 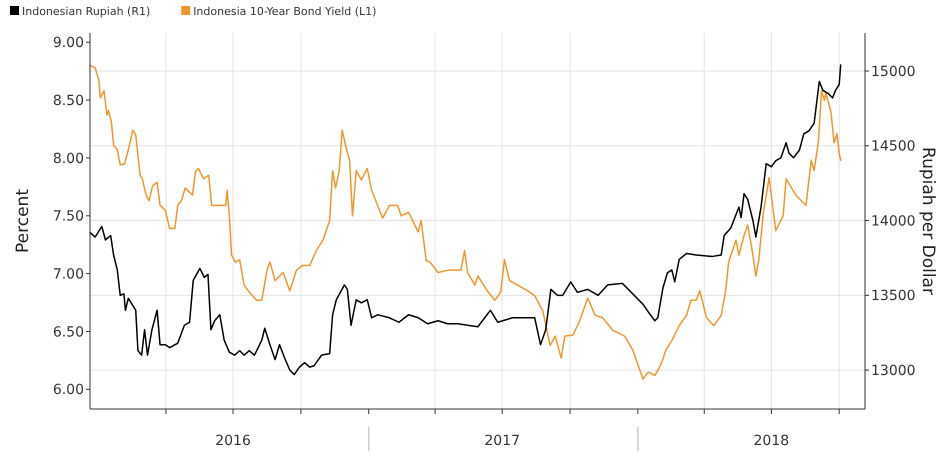 I want to click on y2-axis-title: Rupiah per Dollar, so click(x=928, y=221).